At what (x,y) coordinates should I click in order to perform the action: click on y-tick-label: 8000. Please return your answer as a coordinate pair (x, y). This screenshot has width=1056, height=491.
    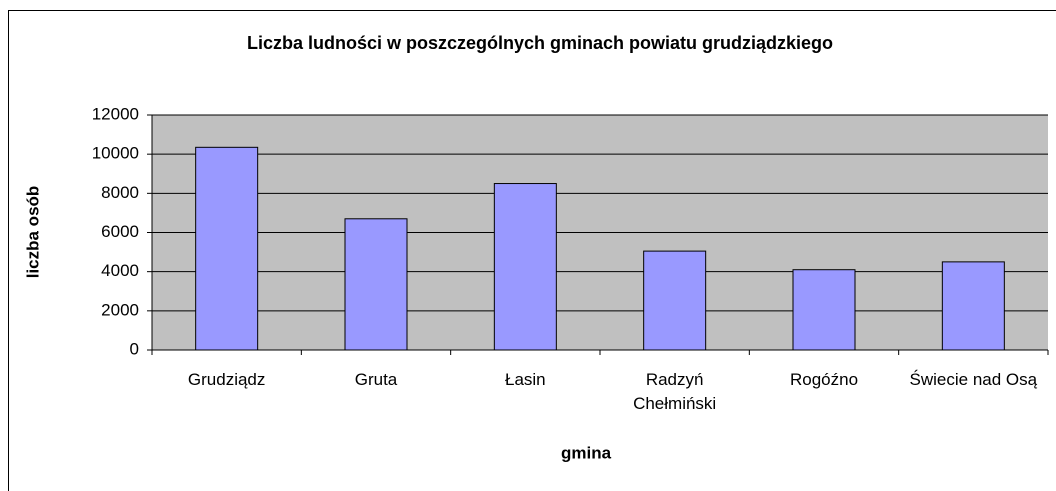
    Looking at the image, I should click on (120, 192).